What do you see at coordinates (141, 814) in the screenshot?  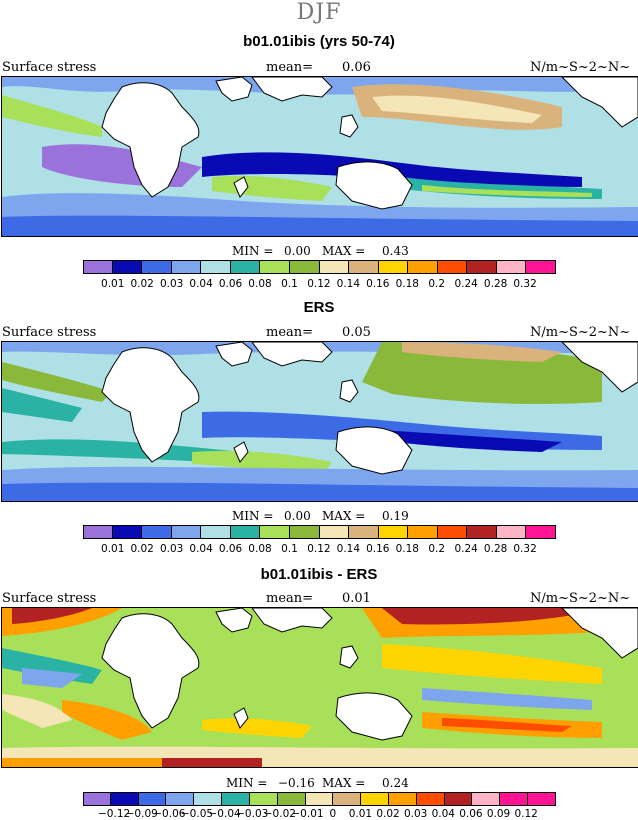 I see `colorbar-tick-label: −0.09` at bounding box center [141, 814].